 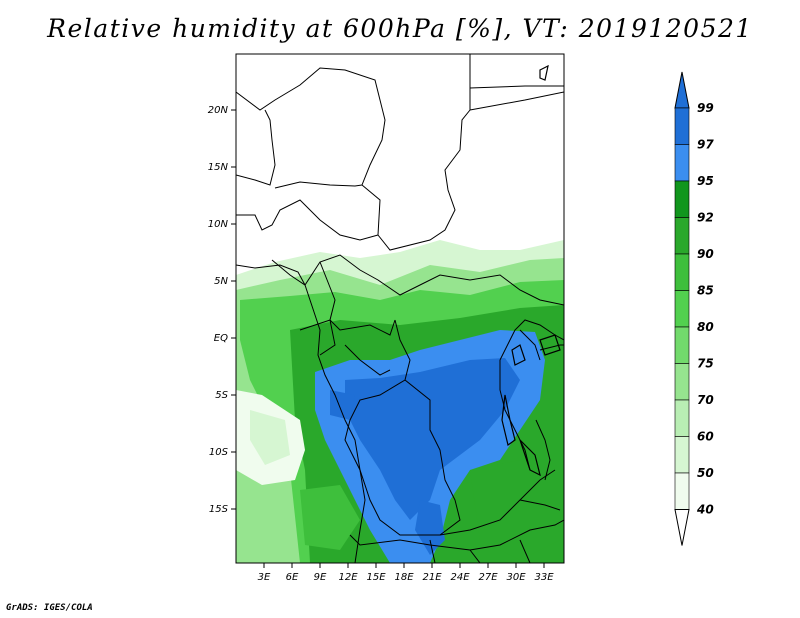 I want to click on lat-label: 10S, so click(x=219, y=452).